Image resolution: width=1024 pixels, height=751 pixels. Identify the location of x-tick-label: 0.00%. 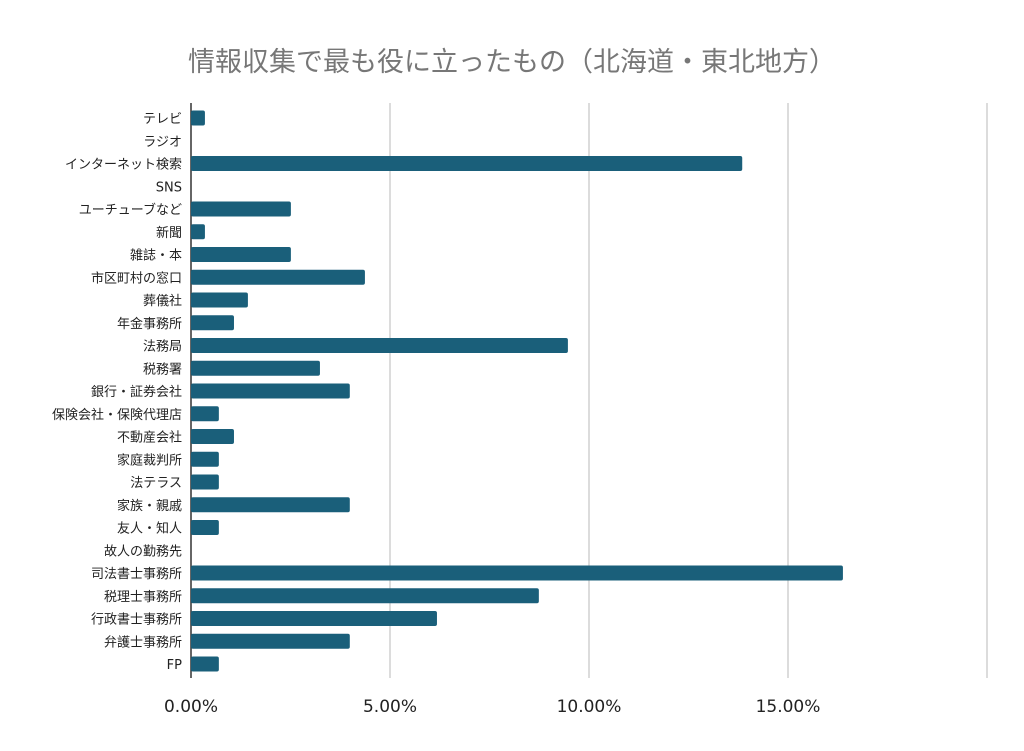
(191, 707).